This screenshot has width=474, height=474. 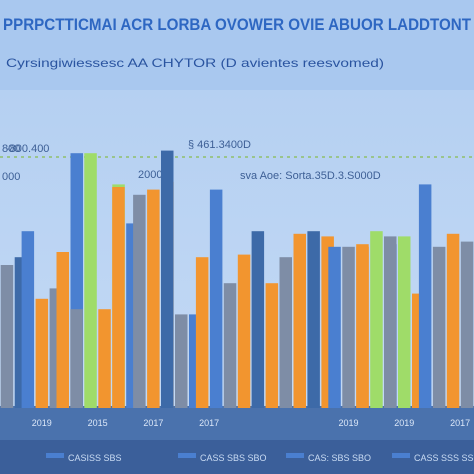 I want to click on x-tick-label: 2015, so click(x=98, y=423).